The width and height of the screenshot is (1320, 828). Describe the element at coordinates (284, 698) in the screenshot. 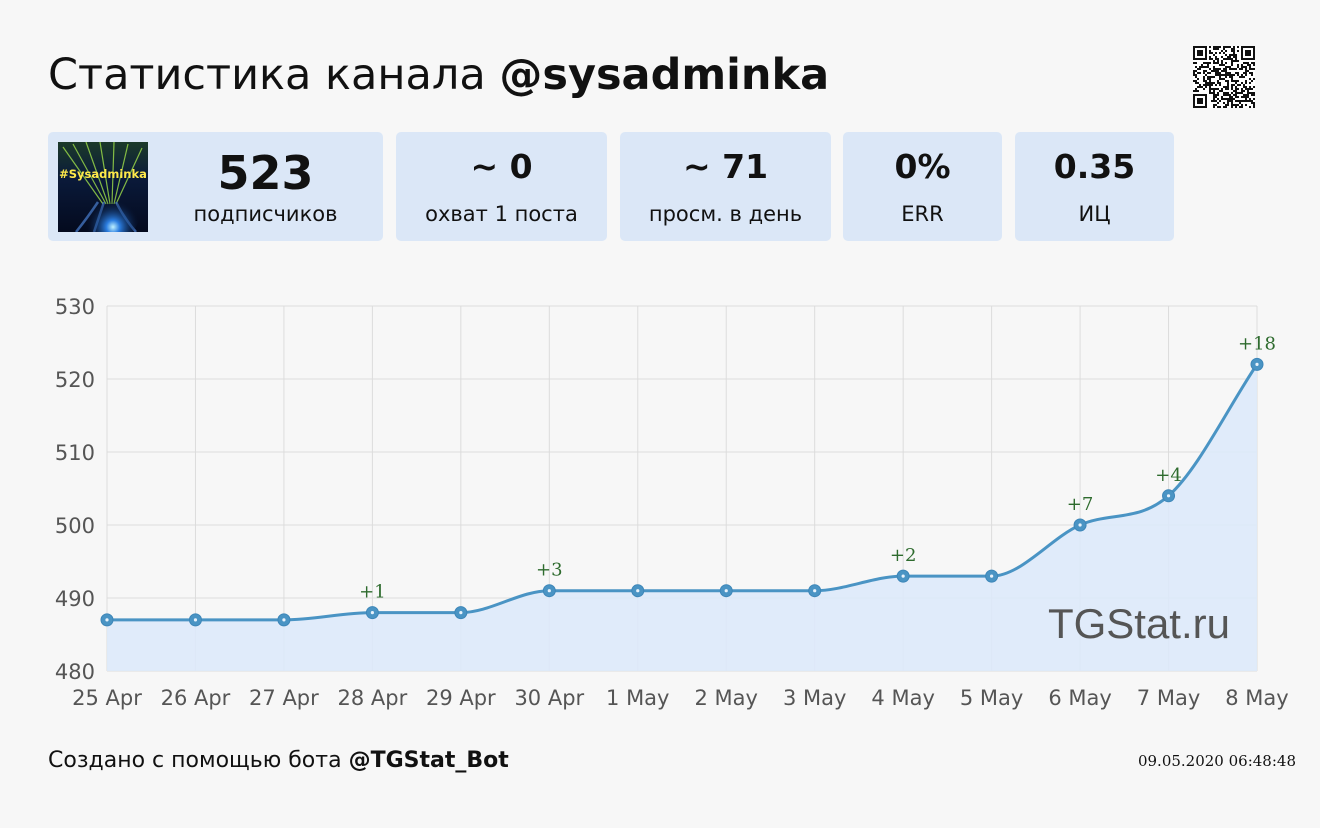

I see `x-tick-label: 27 Apr` at that location.